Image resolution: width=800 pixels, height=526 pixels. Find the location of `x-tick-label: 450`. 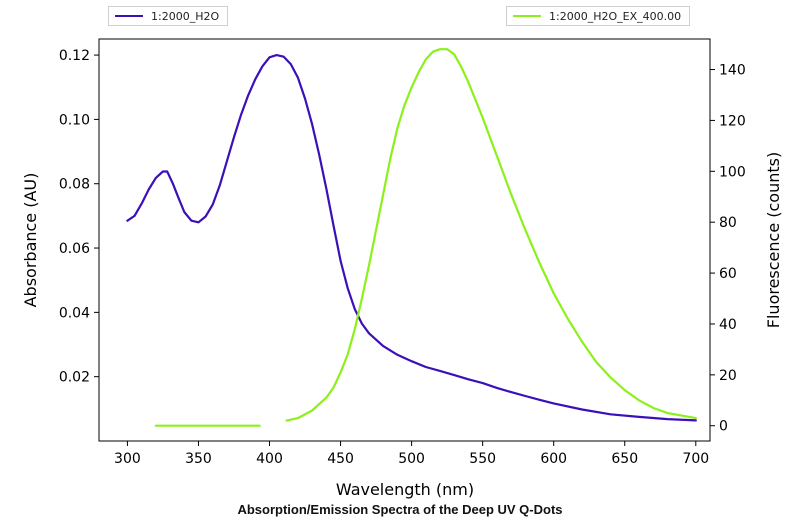

x-tick-label: 450 is located at coordinates (340, 459).